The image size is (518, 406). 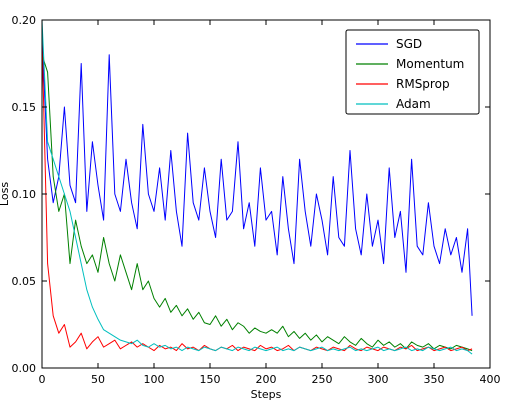 I want to click on x-tick-label: 400, so click(x=490, y=379).